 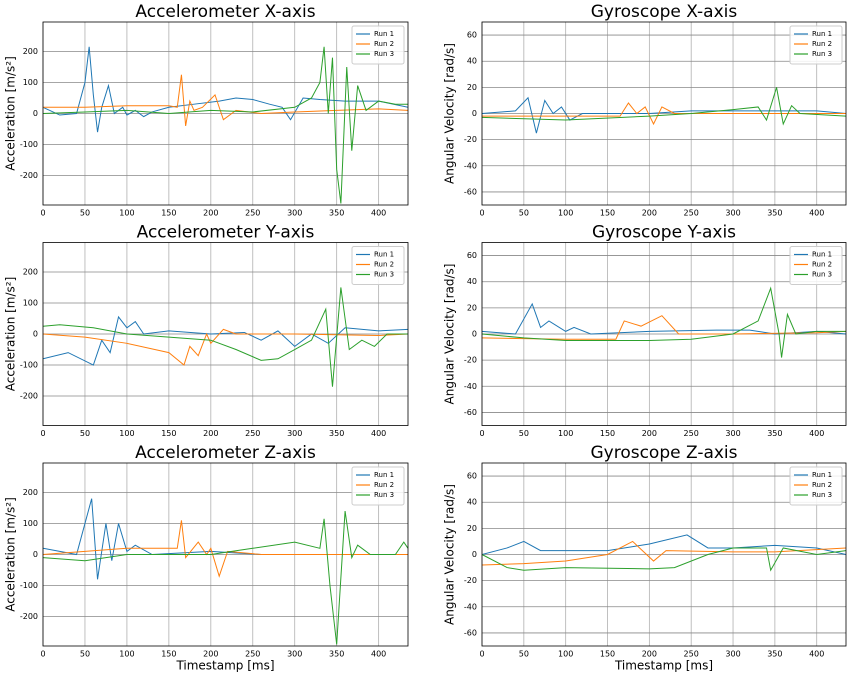 What do you see at coordinates (224, 666) in the screenshot?
I see `x-axis-label: Timestamp [ms]` at bounding box center [224, 666].